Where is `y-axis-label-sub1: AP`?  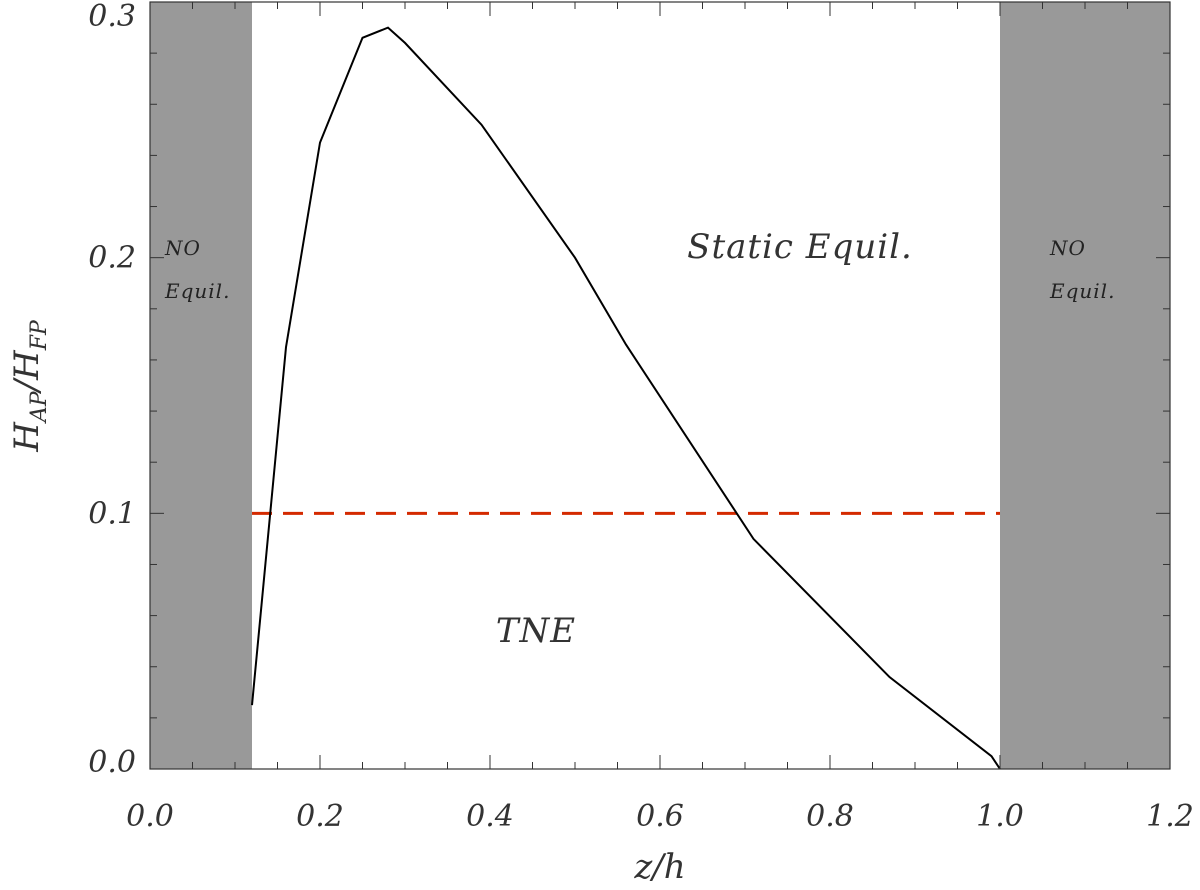
y-axis-label-sub1: AP is located at coordinates (39, 407).